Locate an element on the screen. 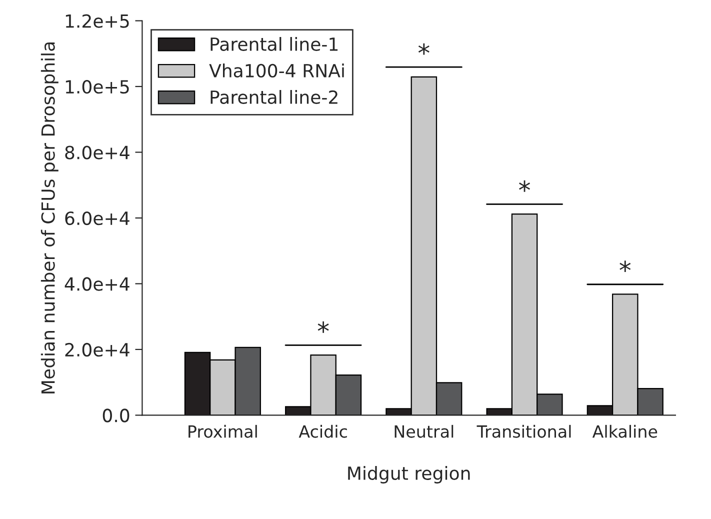 Image resolution: width=711 pixels, height=519 pixels. x-tick-label: Proximal is located at coordinates (222, 431).